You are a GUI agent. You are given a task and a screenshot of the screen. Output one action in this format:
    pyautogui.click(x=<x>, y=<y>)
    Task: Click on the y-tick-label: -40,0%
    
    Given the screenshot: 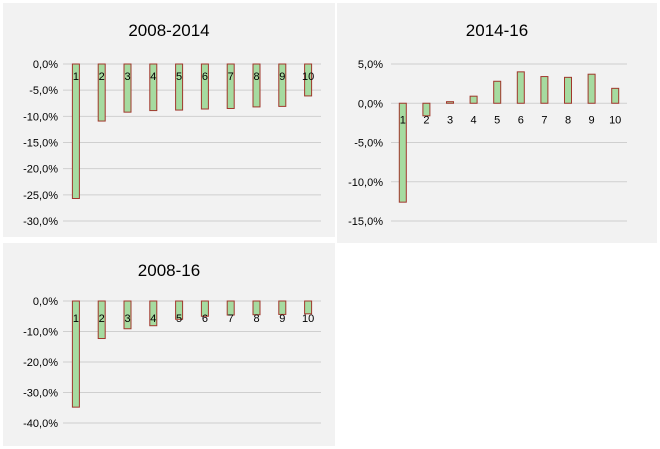 What is the action you would take?
    pyautogui.click(x=40, y=424)
    